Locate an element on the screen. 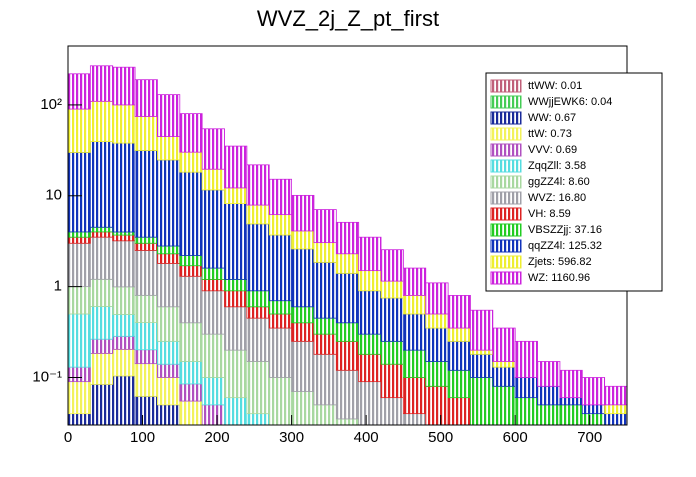 Image resolution: width=696 pixels, height=477 pixels. legend-label: ttWW: 0.01 is located at coordinates (555, 86).